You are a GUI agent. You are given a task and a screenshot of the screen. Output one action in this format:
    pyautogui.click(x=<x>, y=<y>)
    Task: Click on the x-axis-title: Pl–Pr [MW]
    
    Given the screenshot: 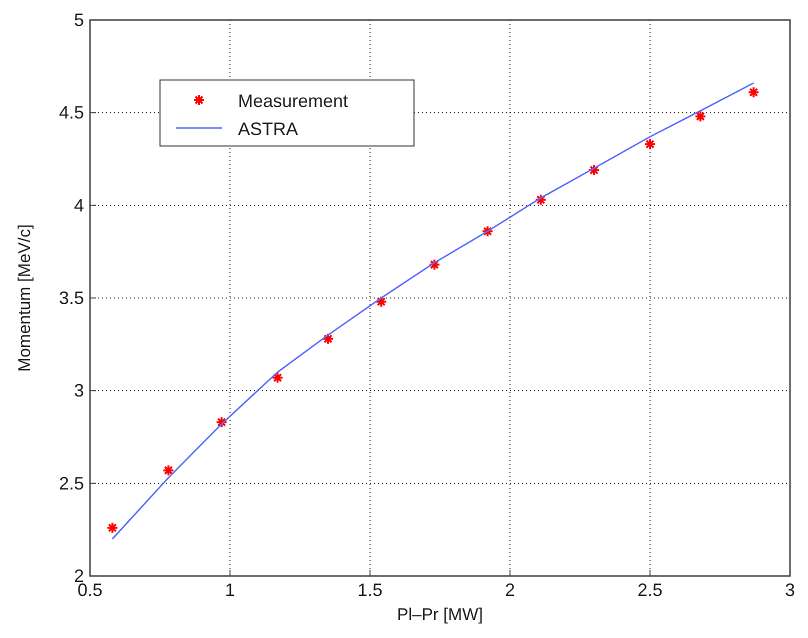 What is the action you would take?
    pyautogui.click(x=440, y=614)
    